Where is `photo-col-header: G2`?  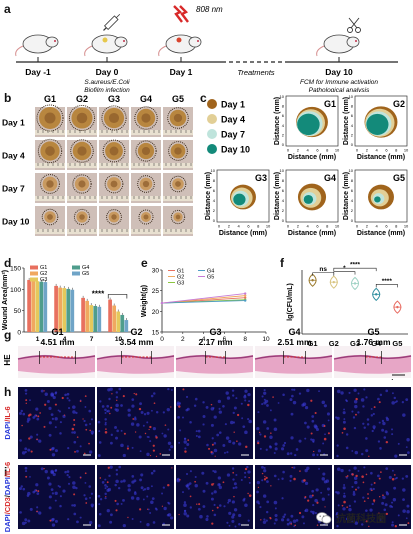 photo-col-header: G2 is located at coordinates (82, 99).